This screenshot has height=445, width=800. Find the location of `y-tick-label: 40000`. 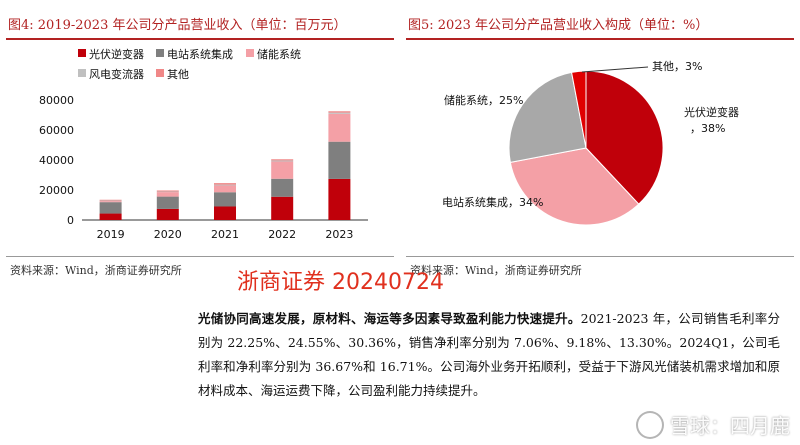

y-tick-label: 40000 is located at coordinates (56, 160).